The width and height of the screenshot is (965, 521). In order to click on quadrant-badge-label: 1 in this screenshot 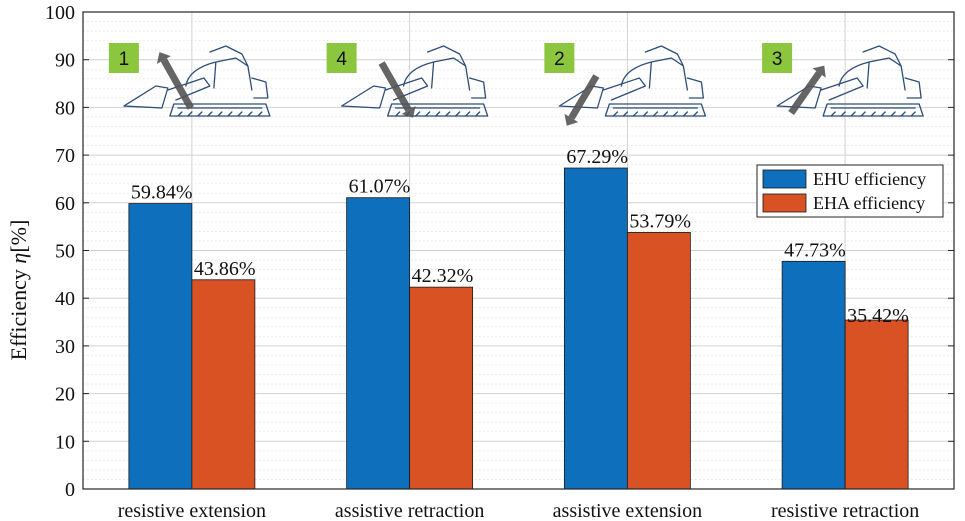, I will do `click(124, 59)`.